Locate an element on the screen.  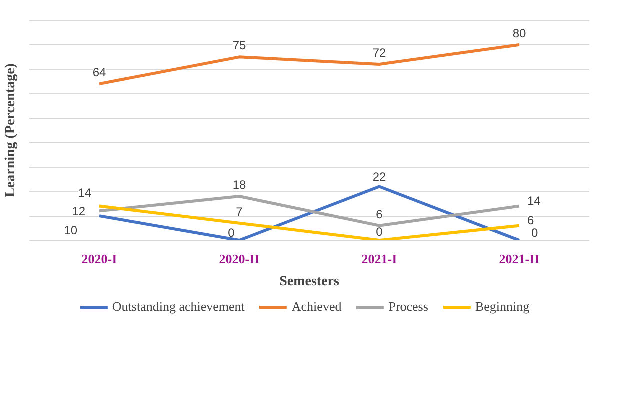
data-label: 12 is located at coordinates (79, 211).